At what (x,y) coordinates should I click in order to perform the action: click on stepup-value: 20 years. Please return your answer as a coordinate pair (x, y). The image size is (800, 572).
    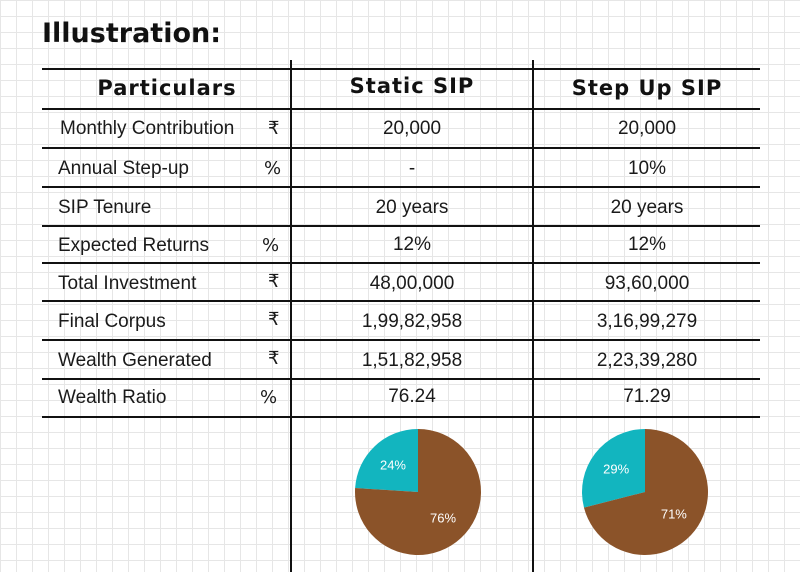
    Looking at the image, I should click on (647, 207).